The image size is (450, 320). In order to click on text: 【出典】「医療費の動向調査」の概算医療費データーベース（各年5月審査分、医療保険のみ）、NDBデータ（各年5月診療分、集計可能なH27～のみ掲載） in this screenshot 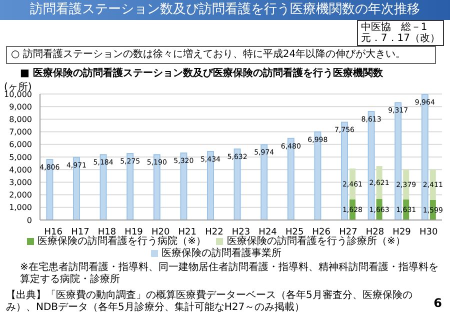, I will do `click(210, 302)`.